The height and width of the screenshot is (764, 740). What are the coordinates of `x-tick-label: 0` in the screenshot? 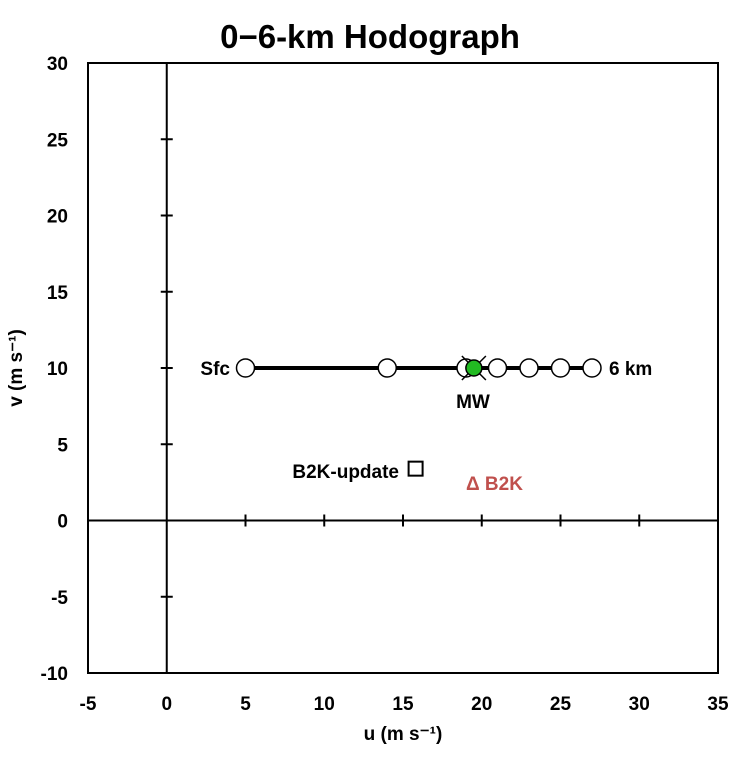 It's located at (166, 704).